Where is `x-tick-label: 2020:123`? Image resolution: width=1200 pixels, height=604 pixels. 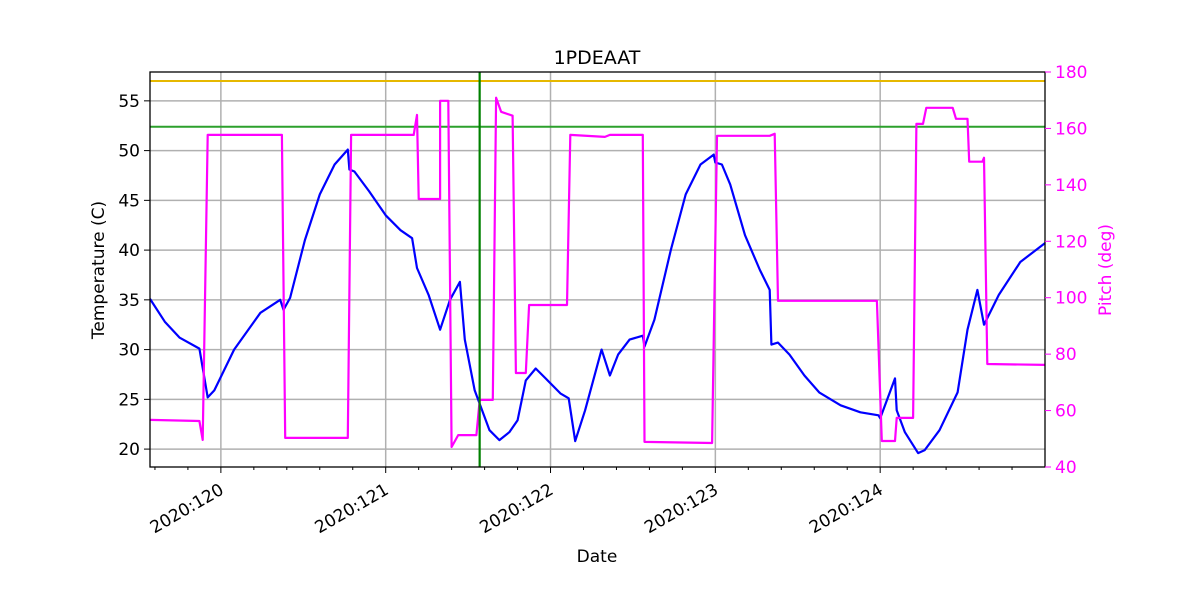
x-tick-label: 2020:123 is located at coordinates (681, 509).